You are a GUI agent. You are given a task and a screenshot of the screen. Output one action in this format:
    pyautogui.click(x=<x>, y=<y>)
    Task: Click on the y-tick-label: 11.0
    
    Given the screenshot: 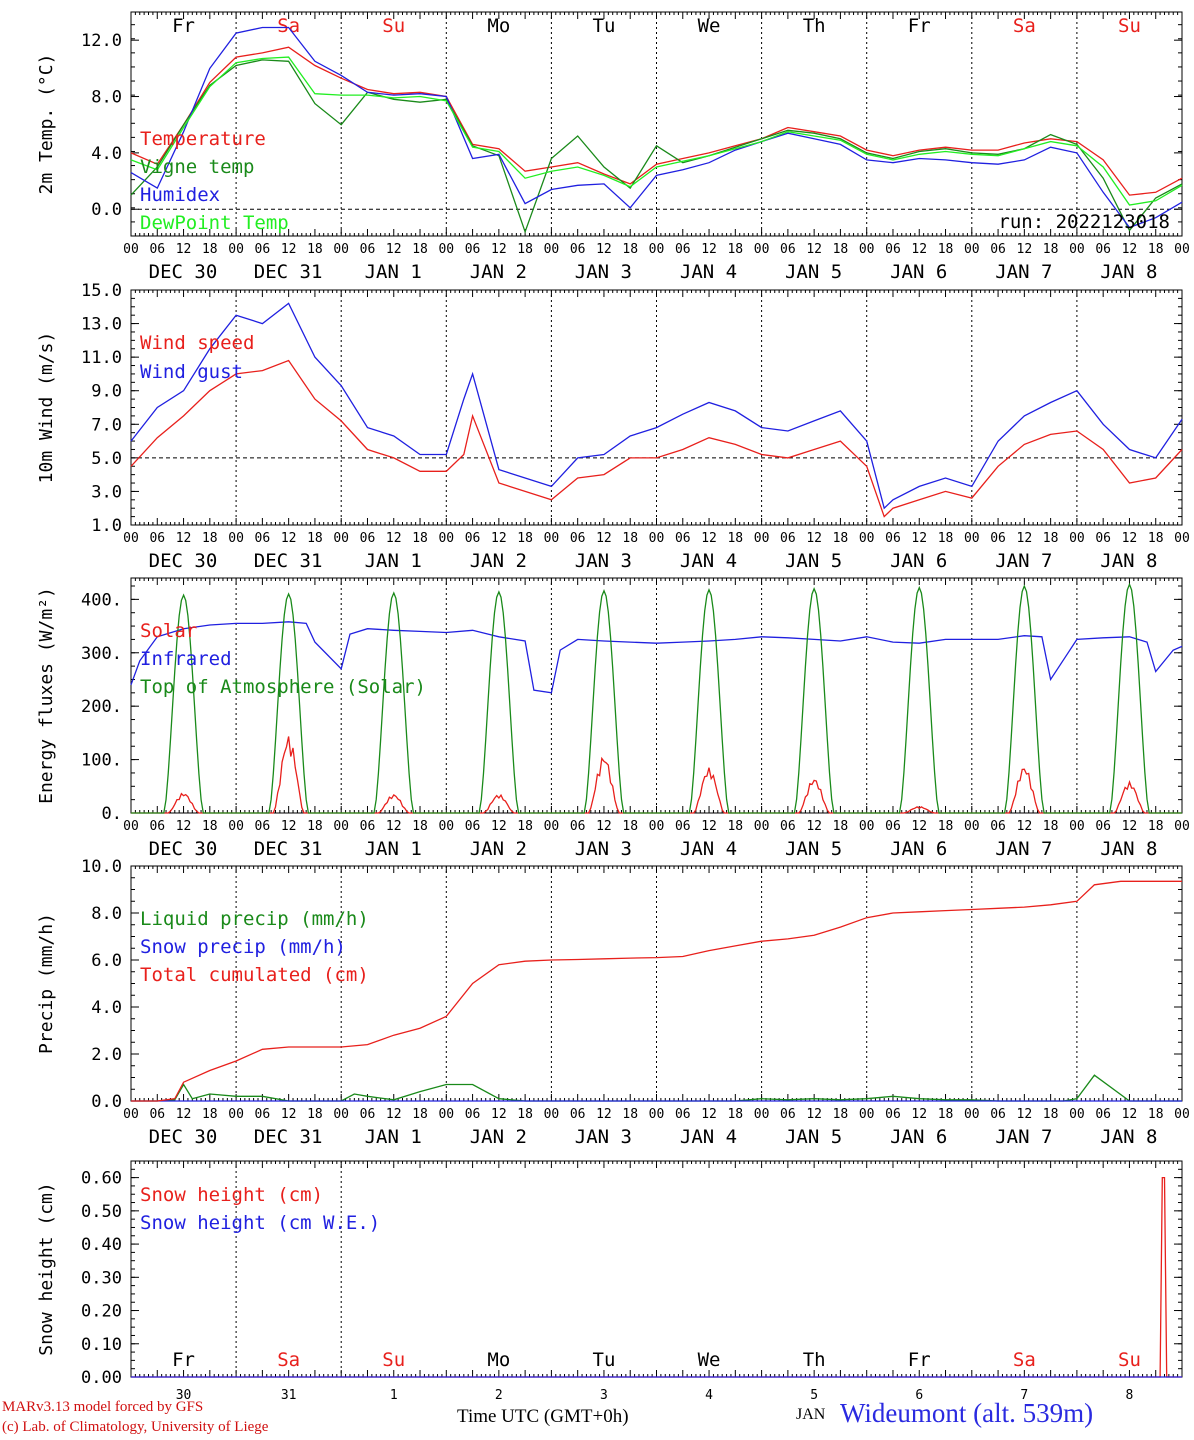 What is the action you would take?
    pyautogui.click(x=101, y=358)
    